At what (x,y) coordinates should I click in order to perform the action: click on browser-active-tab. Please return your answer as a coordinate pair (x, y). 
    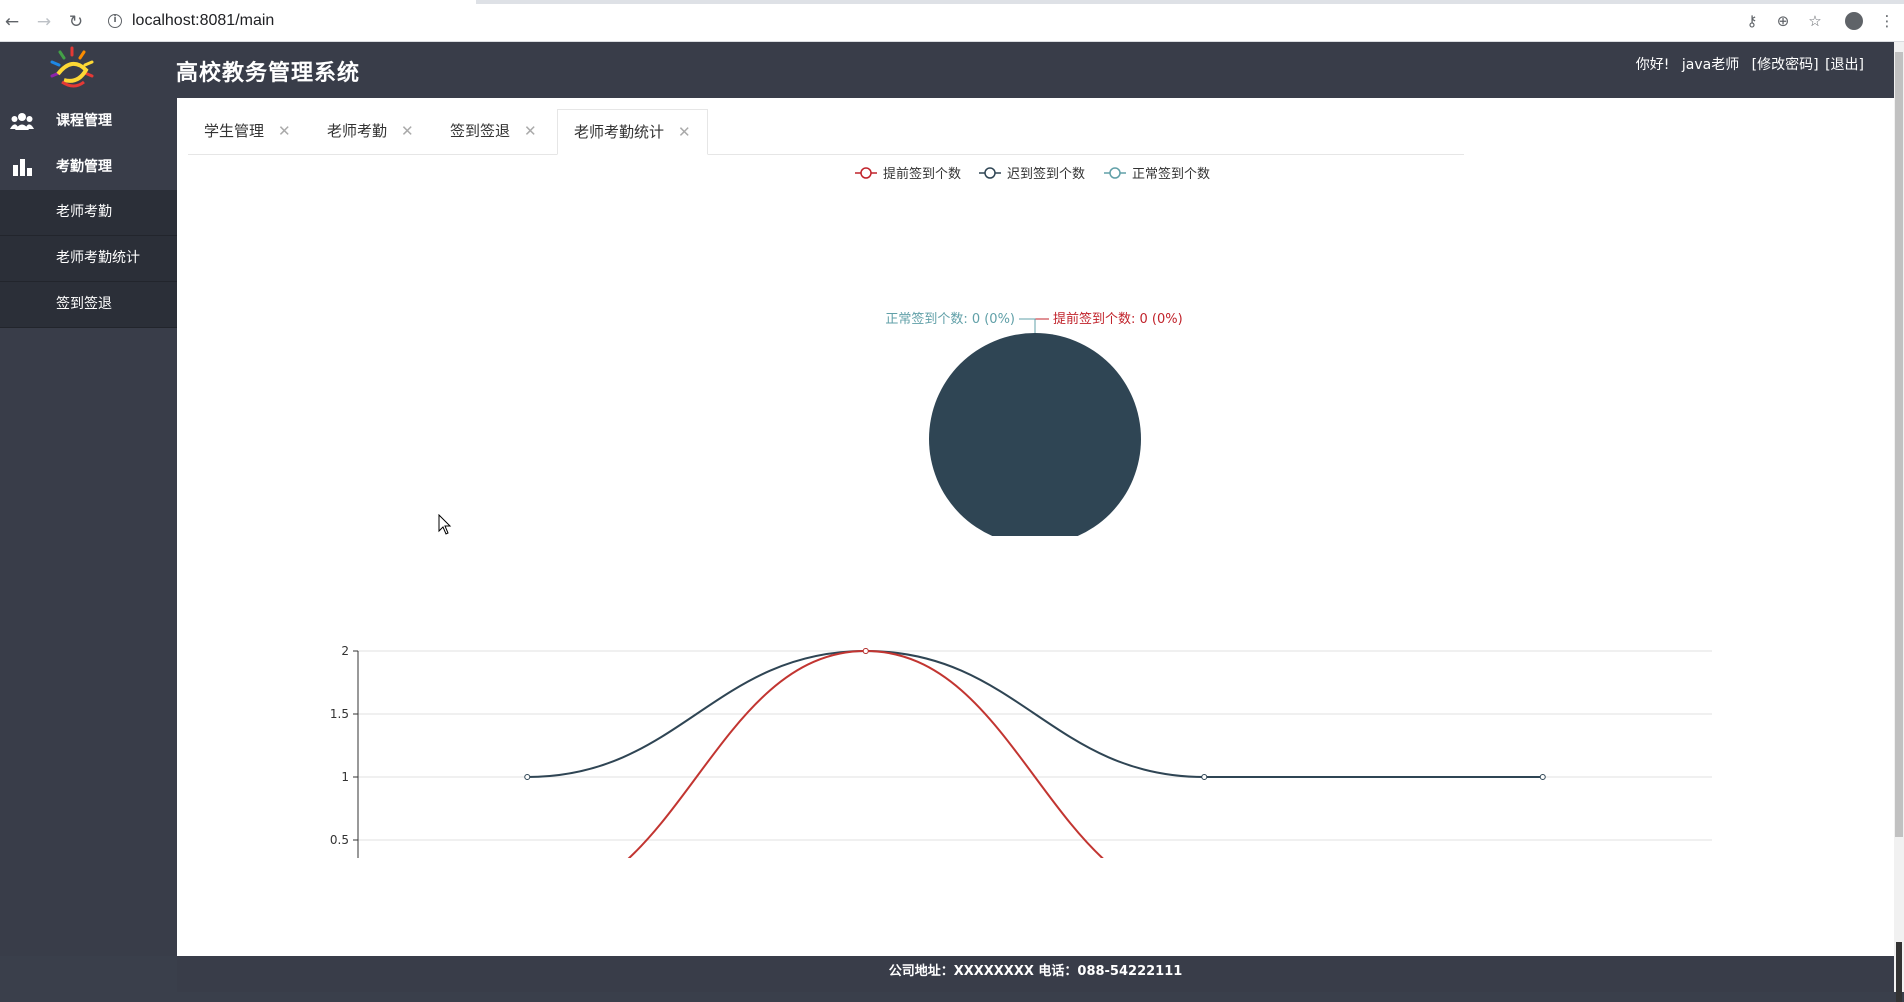
    Looking at the image, I should click on (238, 2).